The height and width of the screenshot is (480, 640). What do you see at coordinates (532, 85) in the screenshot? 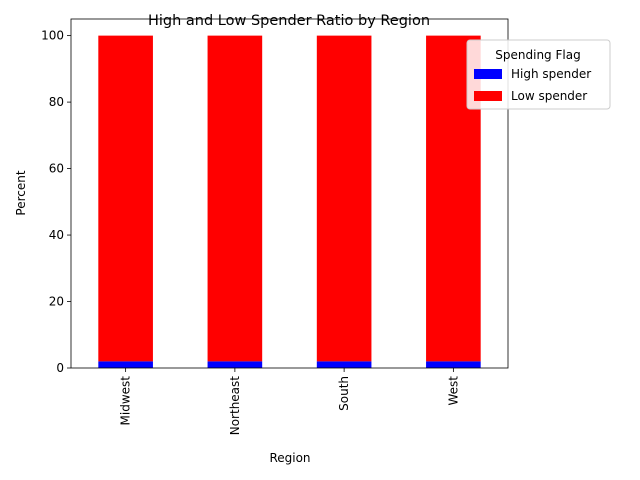
I see `legend-items: High spender Low spender` at bounding box center [532, 85].